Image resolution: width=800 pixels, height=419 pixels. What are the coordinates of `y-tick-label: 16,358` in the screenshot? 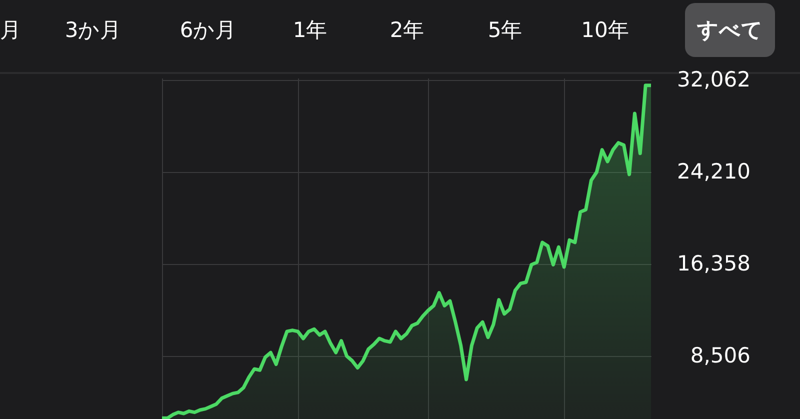 It's located at (713, 263).